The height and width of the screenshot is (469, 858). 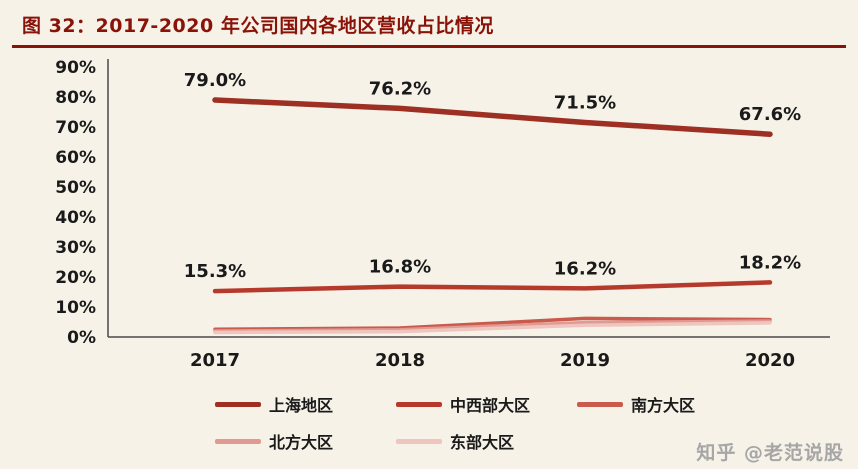 I want to click on y-tick-label: 80%, so click(x=75, y=98).